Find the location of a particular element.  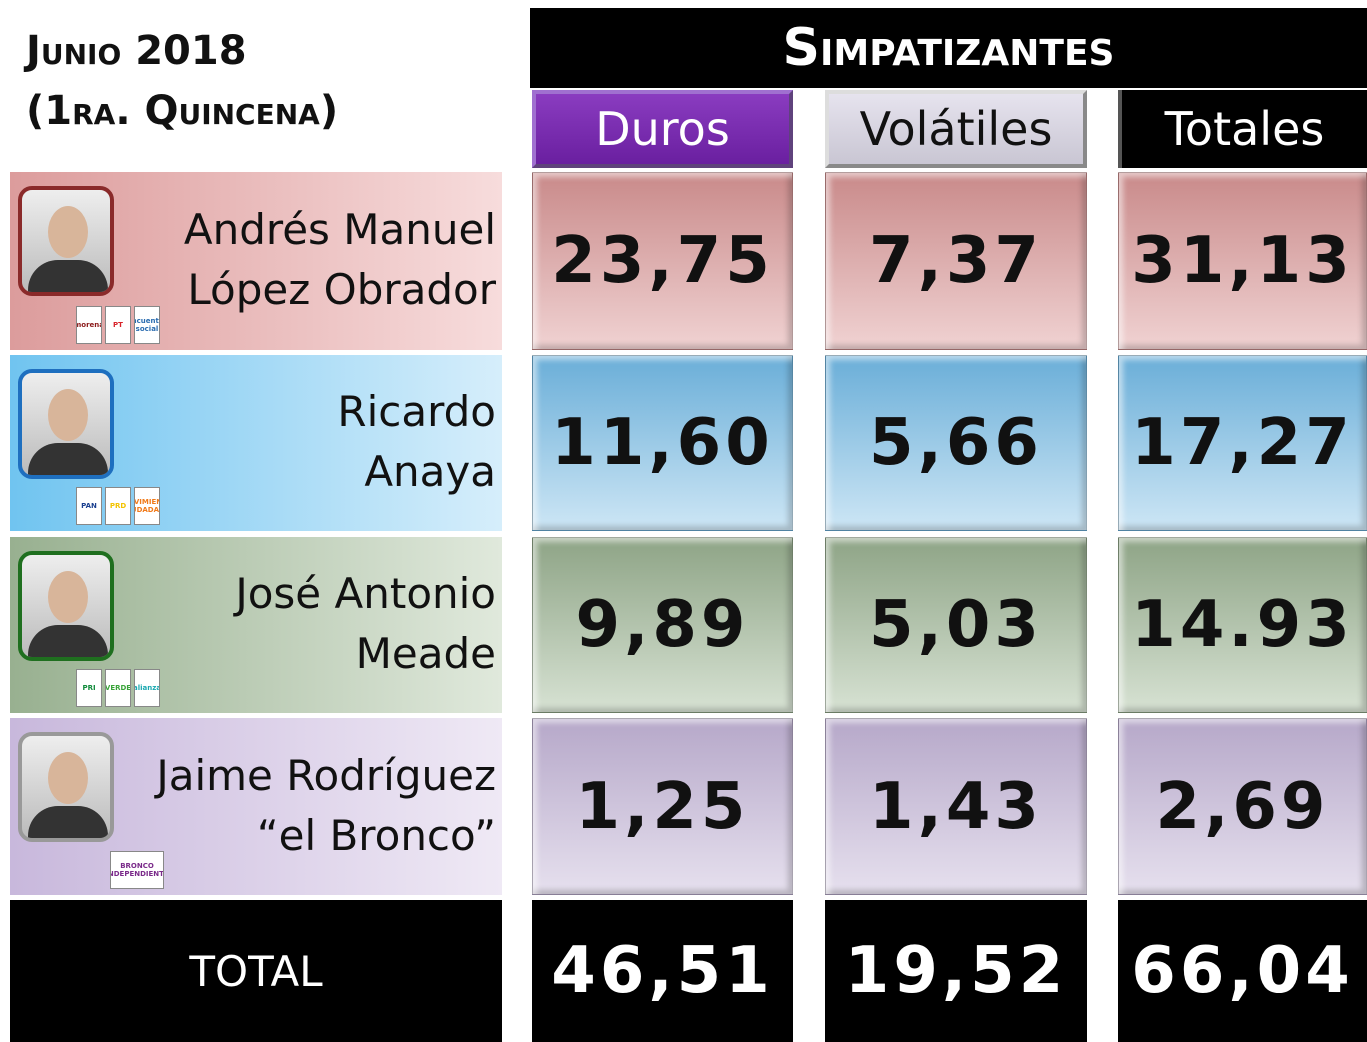

column-header: Totales is located at coordinates (1242, 129).